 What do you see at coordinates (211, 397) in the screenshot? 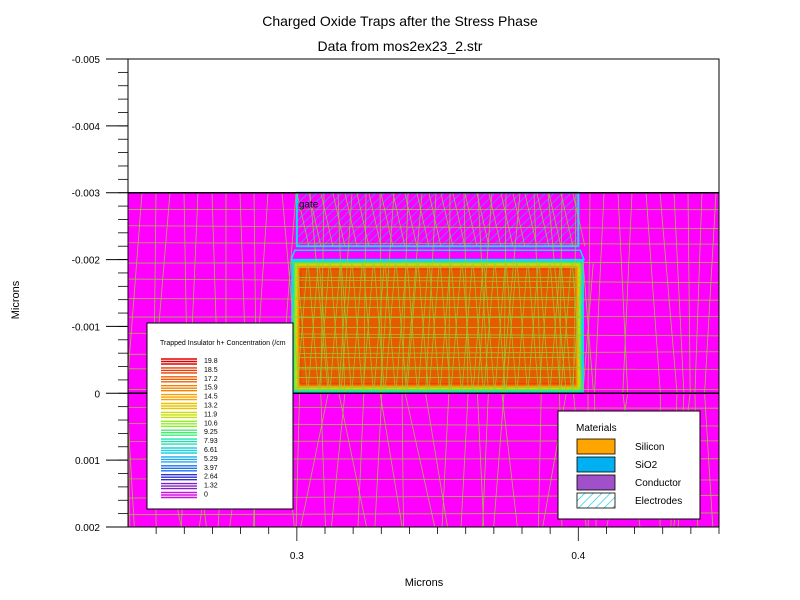
I see `colorbar-level-label: 14.5` at bounding box center [211, 397].